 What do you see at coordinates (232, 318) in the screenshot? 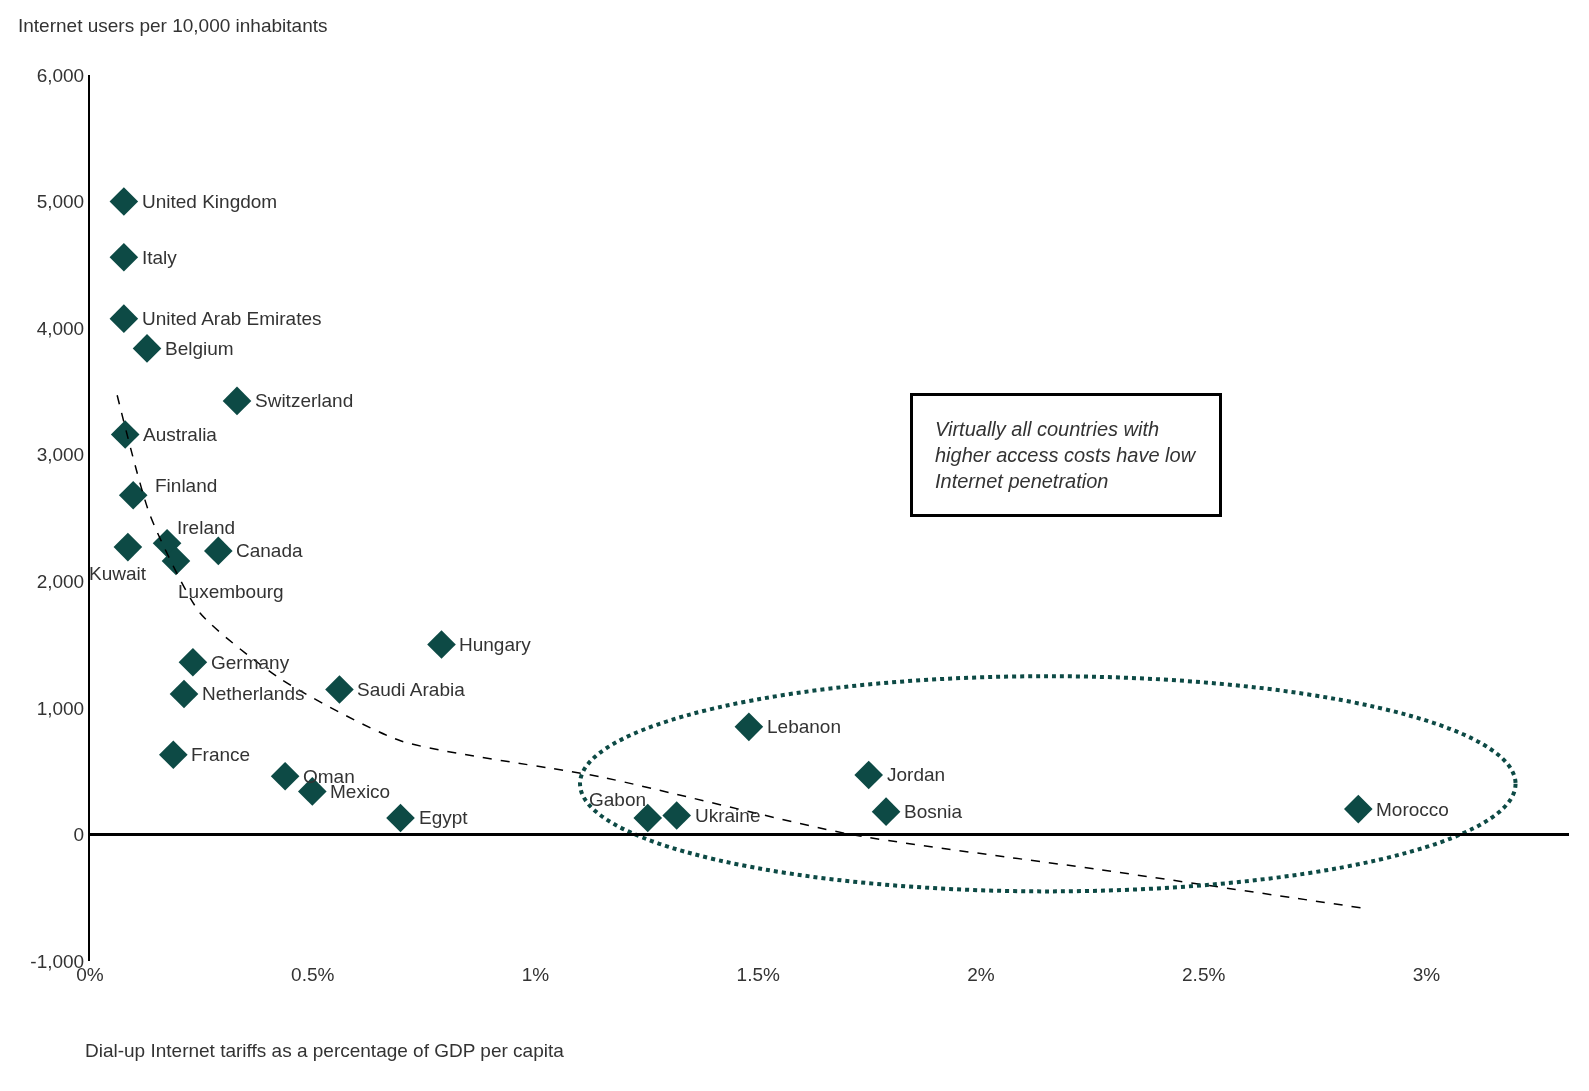
I see `annotation: United Arab Emirates` at bounding box center [232, 318].